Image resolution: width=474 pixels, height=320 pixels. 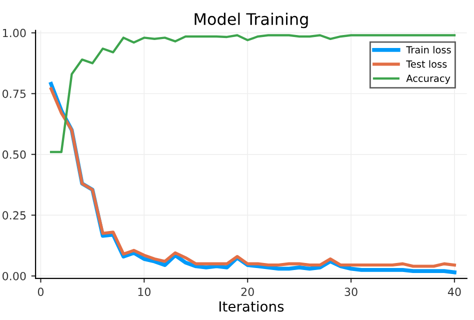 I want to click on x-tick-label: 40, so click(x=454, y=292).